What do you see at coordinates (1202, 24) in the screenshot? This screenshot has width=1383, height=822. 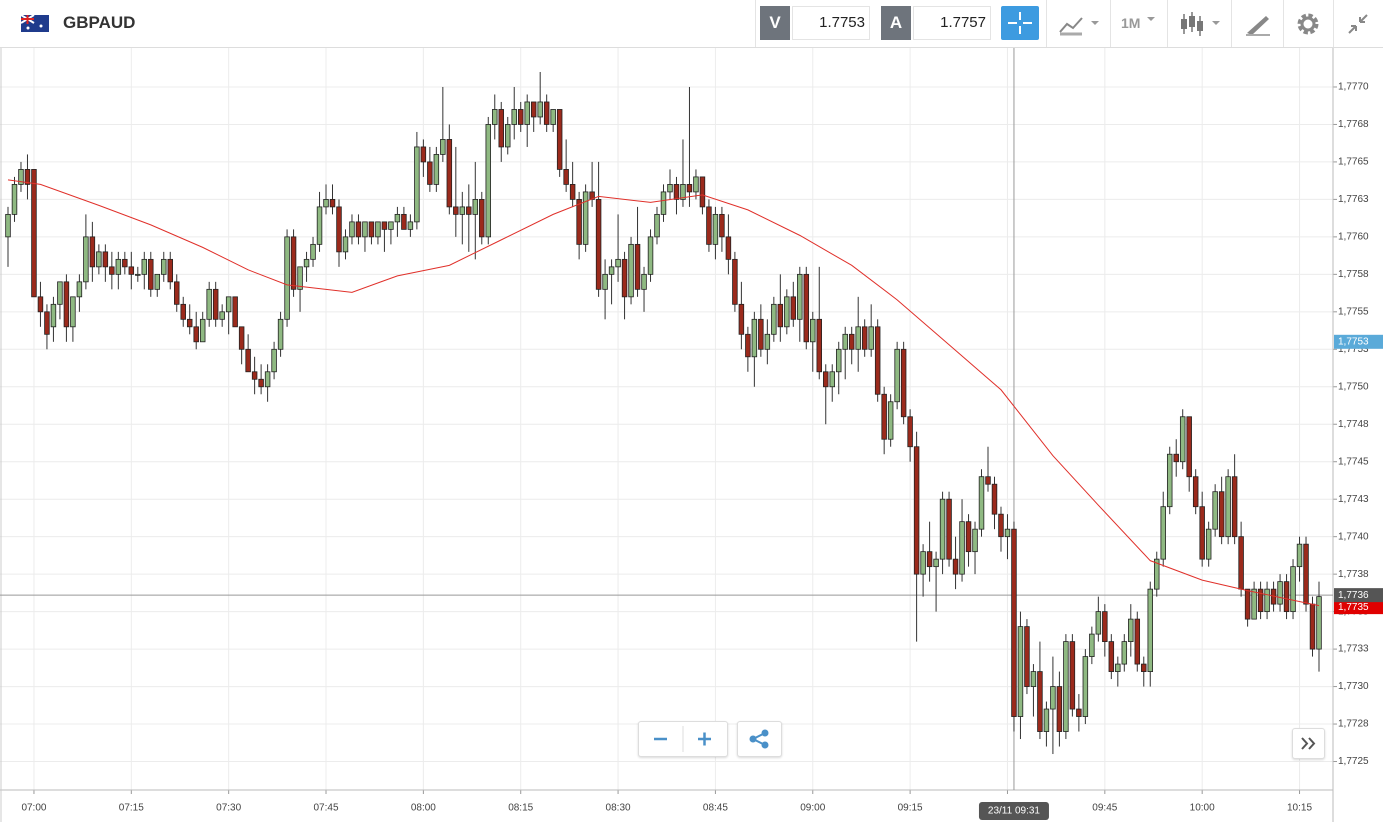 I see `candle-style-button` at bounding box center [1202, 24].